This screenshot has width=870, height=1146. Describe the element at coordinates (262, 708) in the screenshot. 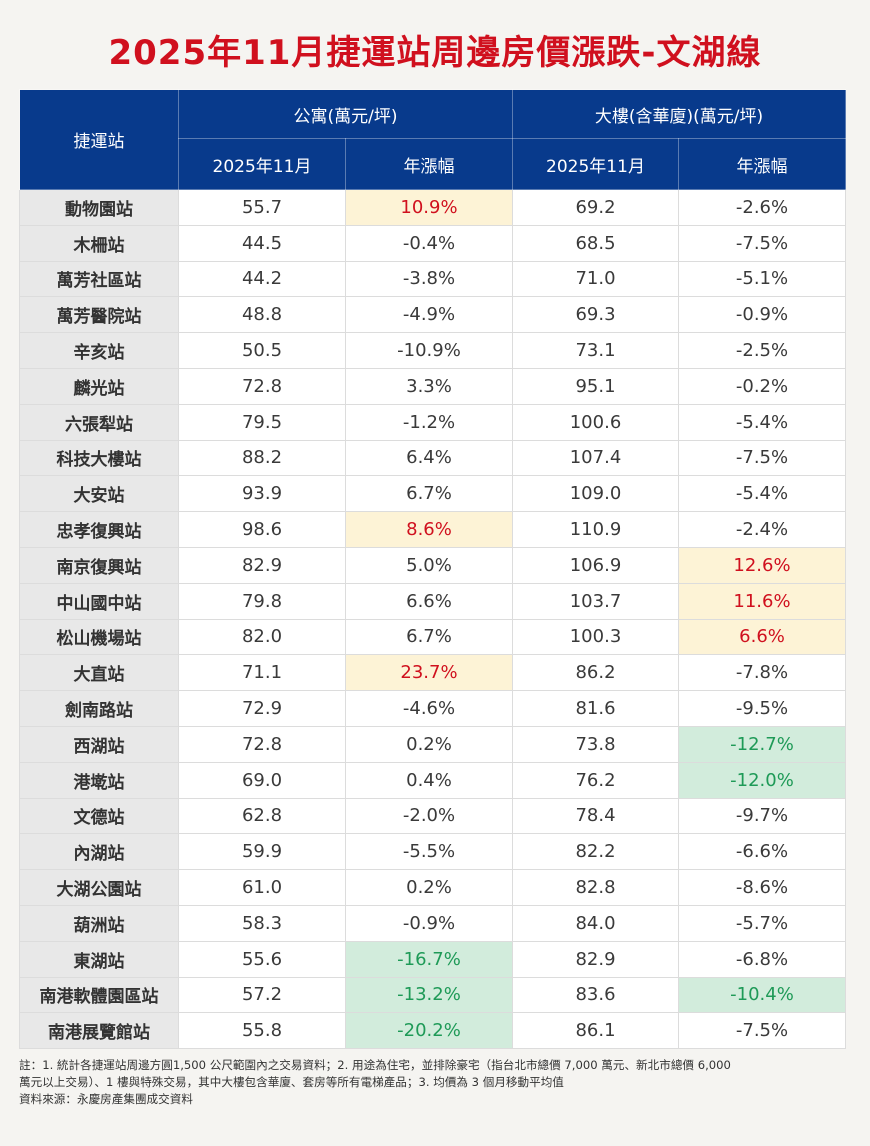

I see `apt-price-cell: 72.9` at that location.